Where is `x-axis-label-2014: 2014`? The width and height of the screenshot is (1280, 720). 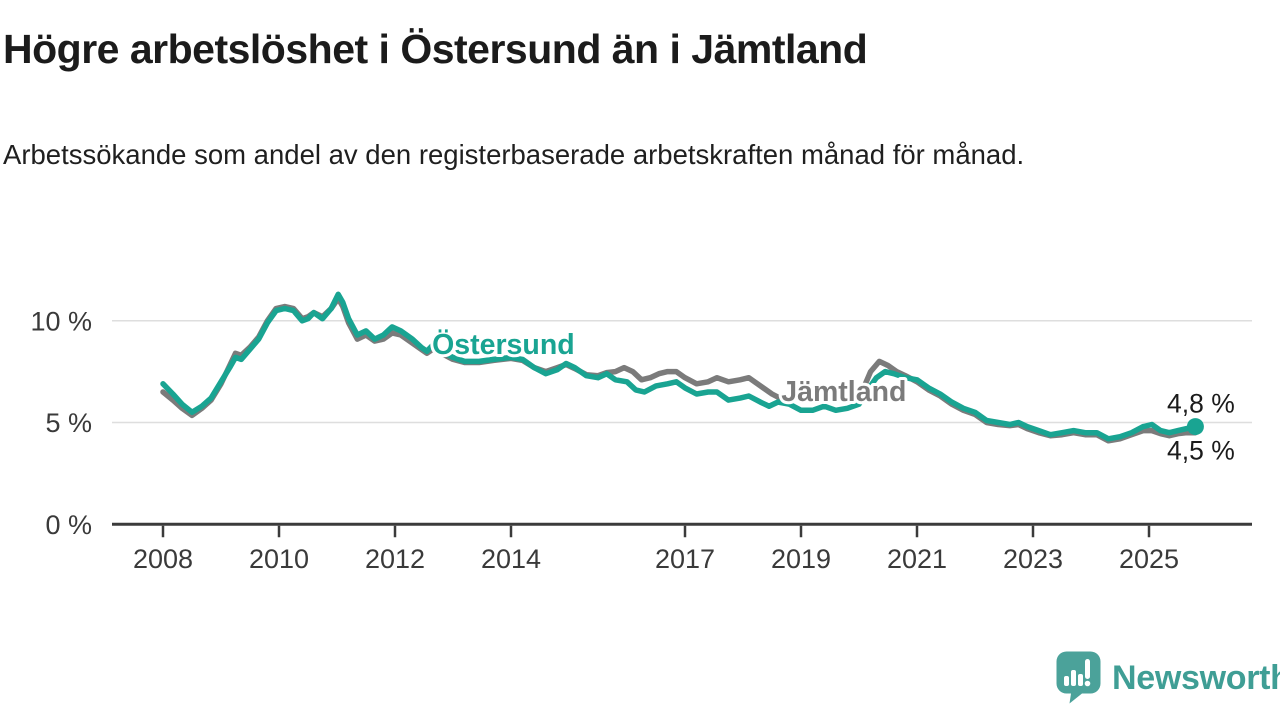
x-axis-label-2014: 2014 is located at coordinates (511, 559).